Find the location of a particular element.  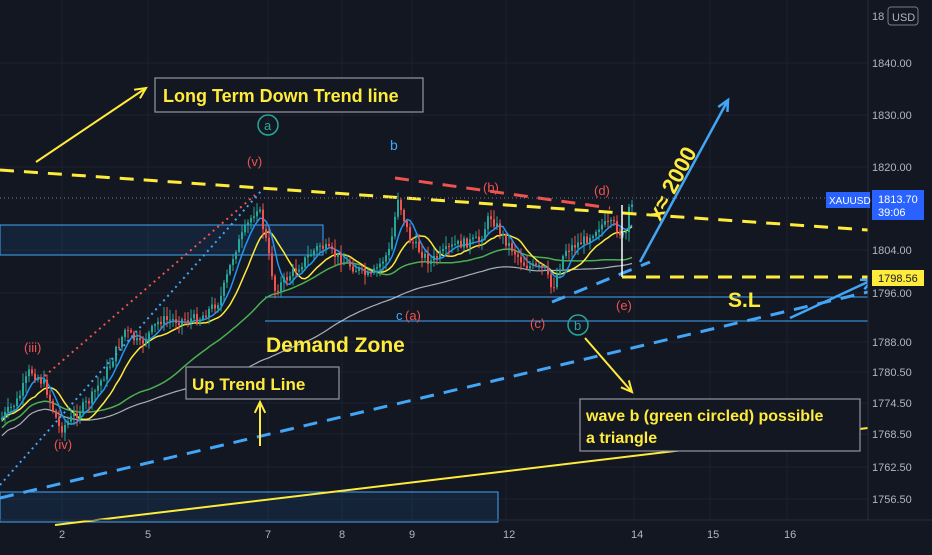

wave-b-box is located at coordinates (720, 425).